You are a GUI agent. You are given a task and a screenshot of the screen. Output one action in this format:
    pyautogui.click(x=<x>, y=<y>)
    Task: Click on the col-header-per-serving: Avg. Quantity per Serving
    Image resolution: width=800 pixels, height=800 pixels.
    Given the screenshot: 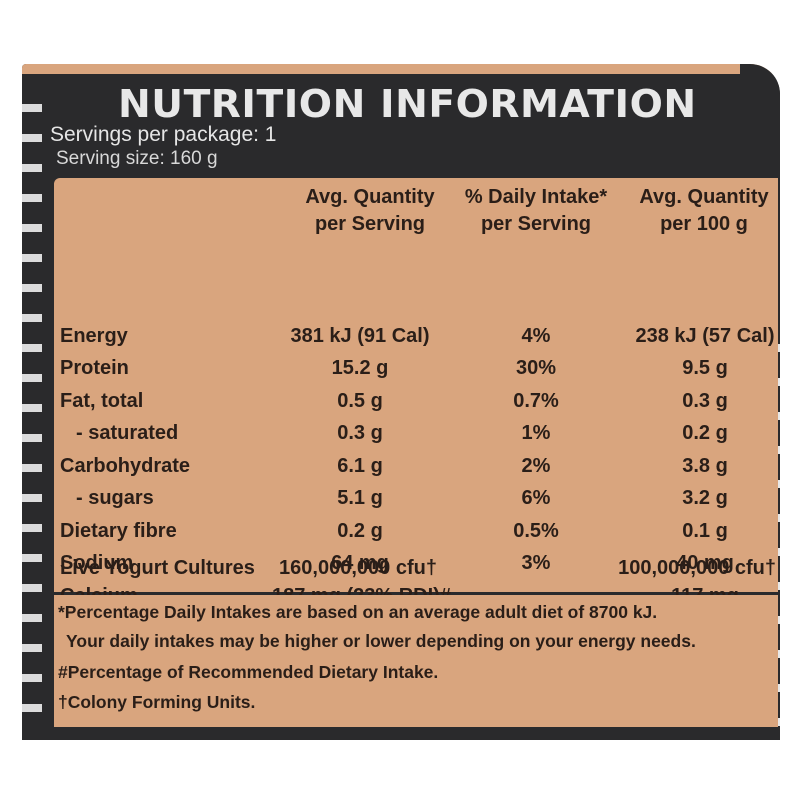 What is the action you would take?
    pyautogui.click(x=370, y=211)
    